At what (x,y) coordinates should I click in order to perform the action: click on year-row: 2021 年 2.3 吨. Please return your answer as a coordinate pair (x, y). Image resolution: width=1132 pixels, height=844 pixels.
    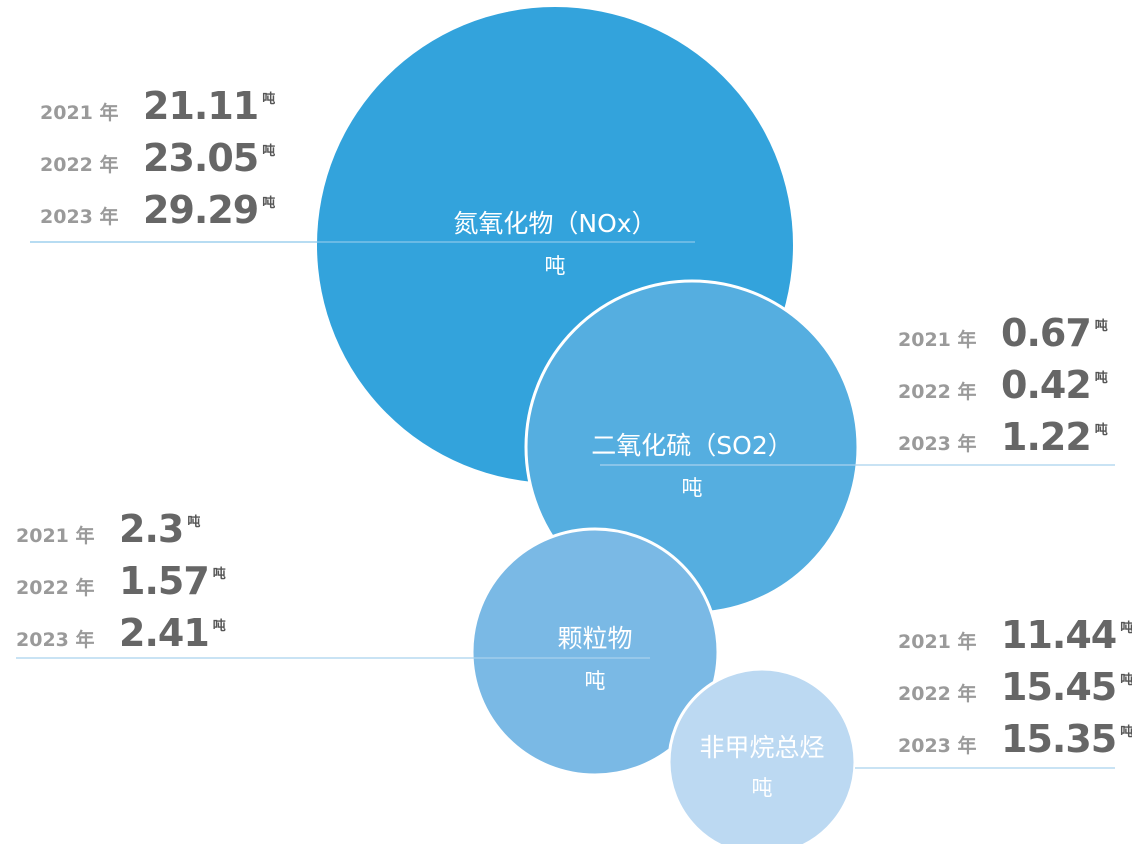
    Looking at the image, I should click on (108, 529).